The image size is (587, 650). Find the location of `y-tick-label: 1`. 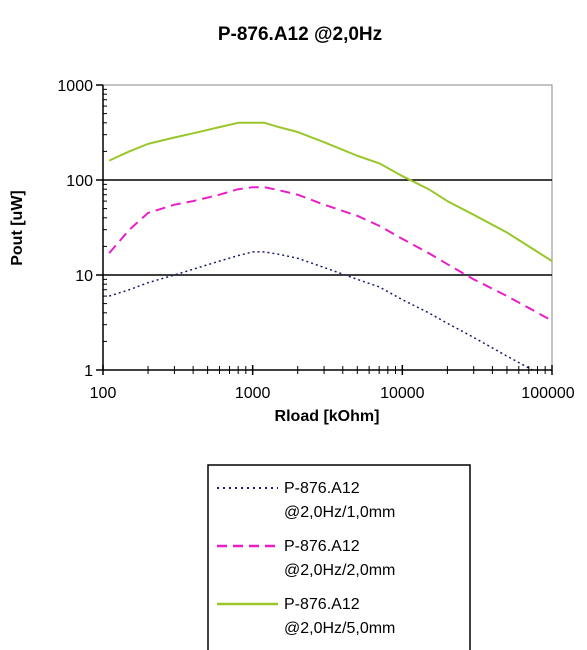

y-tick-label: 1 is located at coordinates (88, 371).